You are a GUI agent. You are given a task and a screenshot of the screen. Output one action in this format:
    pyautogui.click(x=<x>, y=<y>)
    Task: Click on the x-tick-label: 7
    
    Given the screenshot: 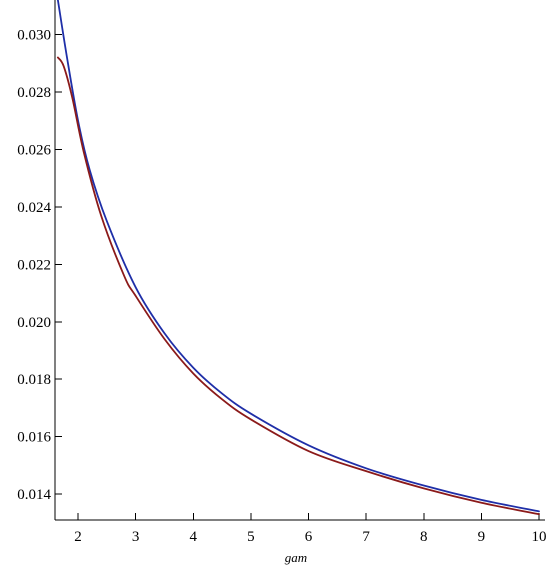 What is the action you would take?
    pyautogui.click(x=366, y=537)
    